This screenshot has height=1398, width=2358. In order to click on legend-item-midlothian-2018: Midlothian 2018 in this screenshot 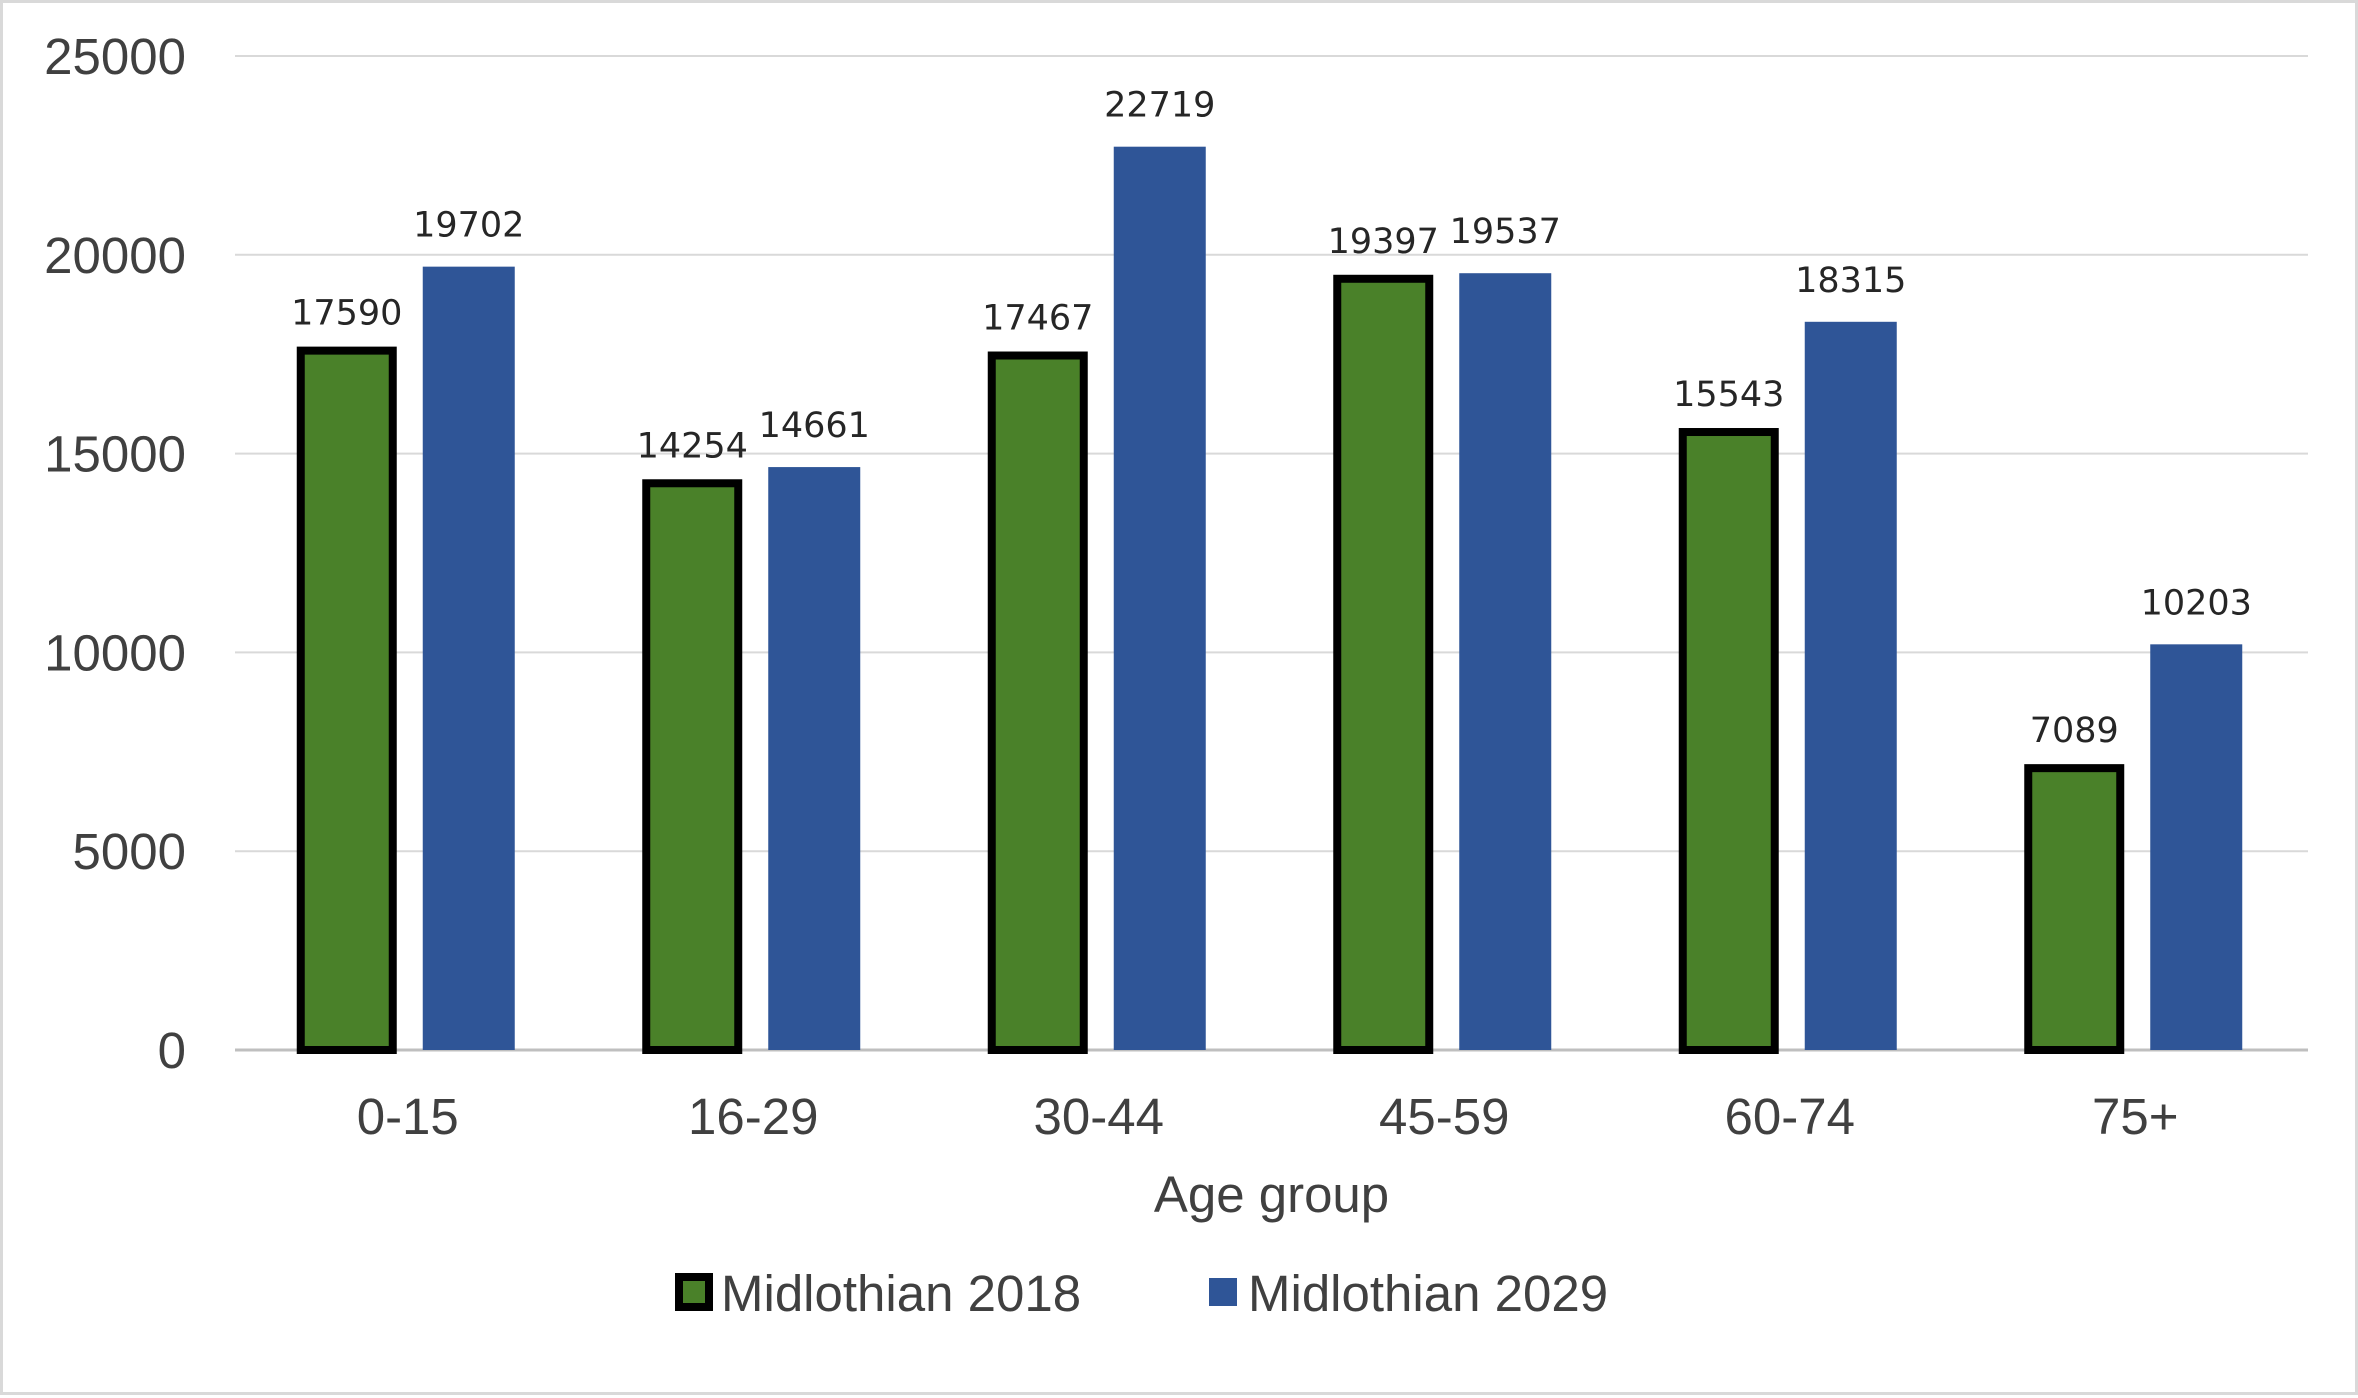, I will do `click(878, 1293)`.